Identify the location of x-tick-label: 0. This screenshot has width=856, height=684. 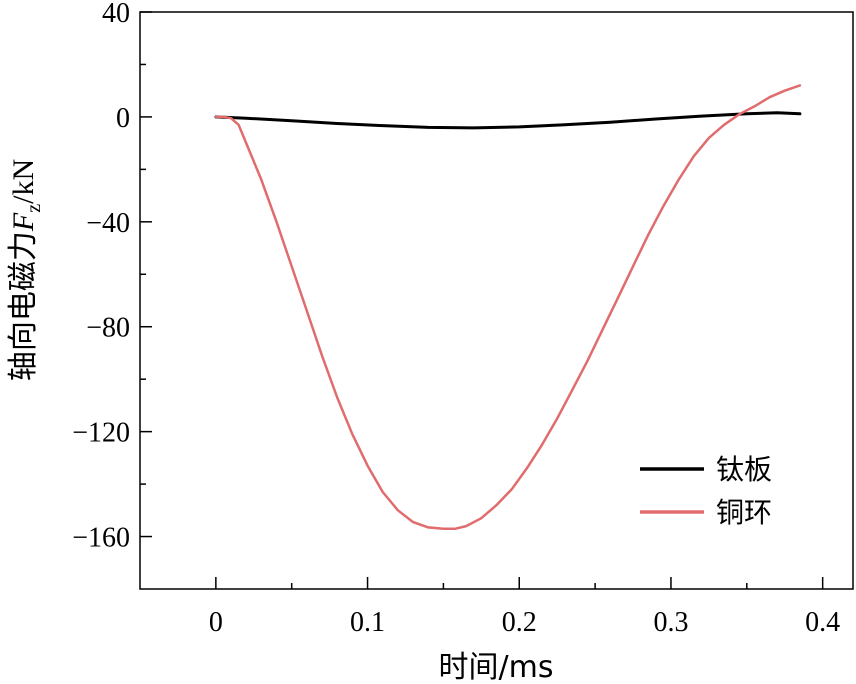
(216, 622).